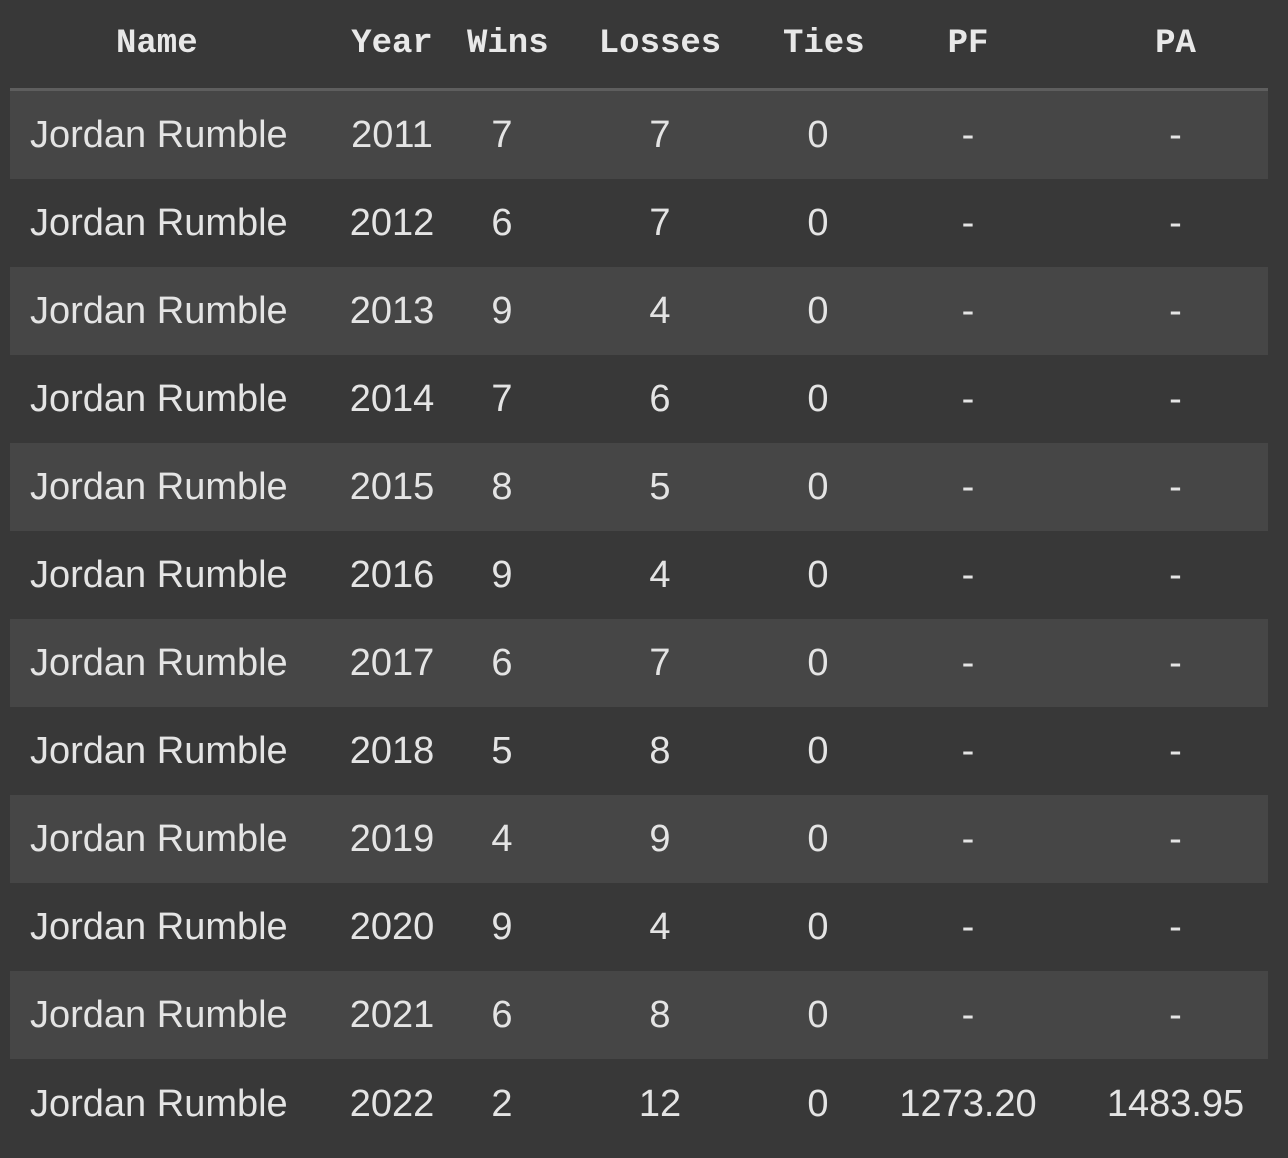 The width and height of the screenshot is (1288, 1158). What do you see at coordinates (639, 1015) in the screenshot?
I see `table-row: Jordan Rumble 2021 6 8 0 - -` at bounding box center [639, 1015].